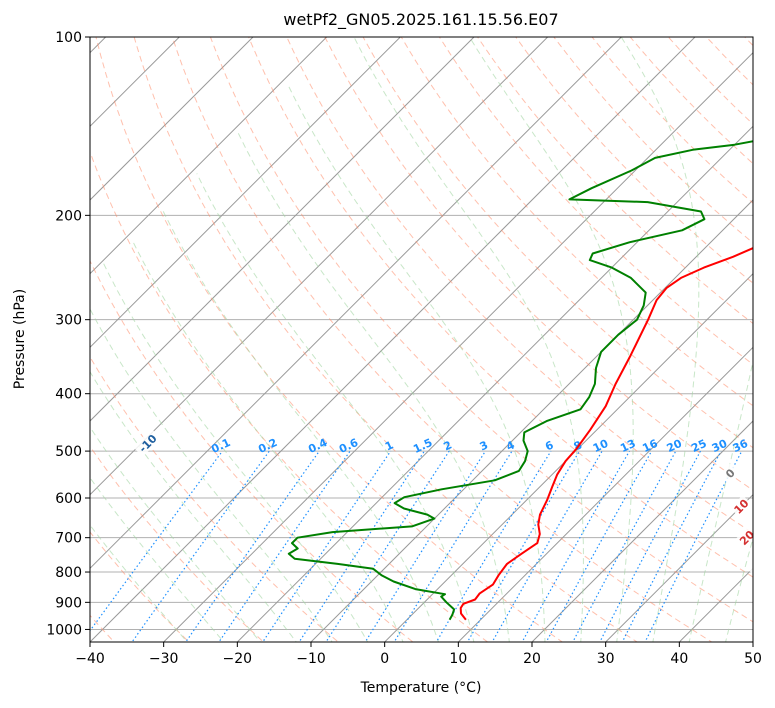  Describe the element at coordinates (220, 446) in the screenshot. I see `mixing-ratio-label: 0.1` at that location.